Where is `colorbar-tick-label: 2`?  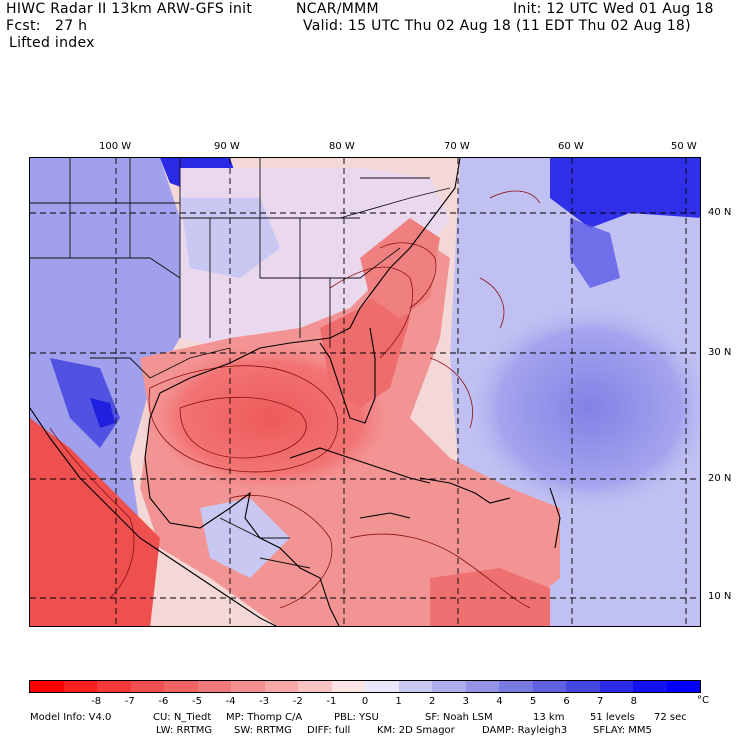 colorbar-tick-label: 2 is located at coordinates (432, 701).